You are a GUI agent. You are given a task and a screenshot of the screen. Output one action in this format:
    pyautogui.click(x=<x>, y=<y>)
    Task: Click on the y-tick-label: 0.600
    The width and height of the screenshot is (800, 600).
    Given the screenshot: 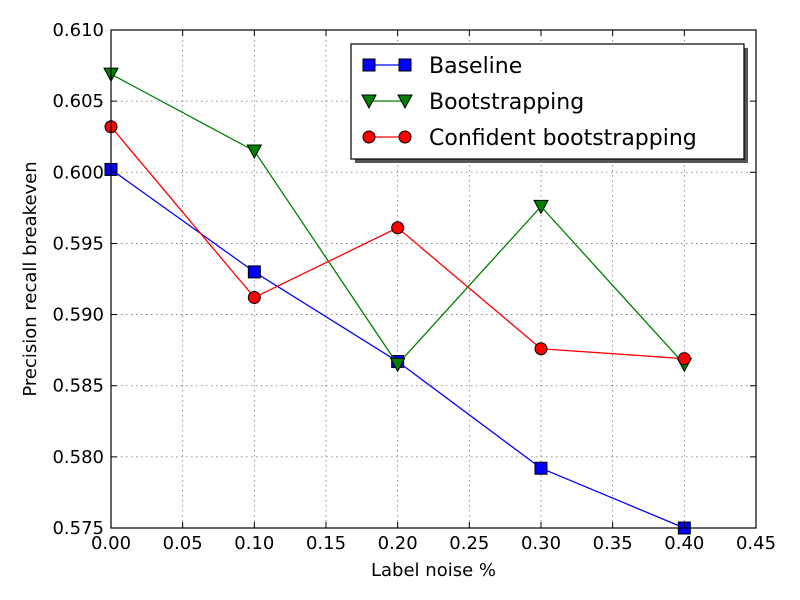 What is the action you would take?
    pyautogui.click(x=78, y=172)
    